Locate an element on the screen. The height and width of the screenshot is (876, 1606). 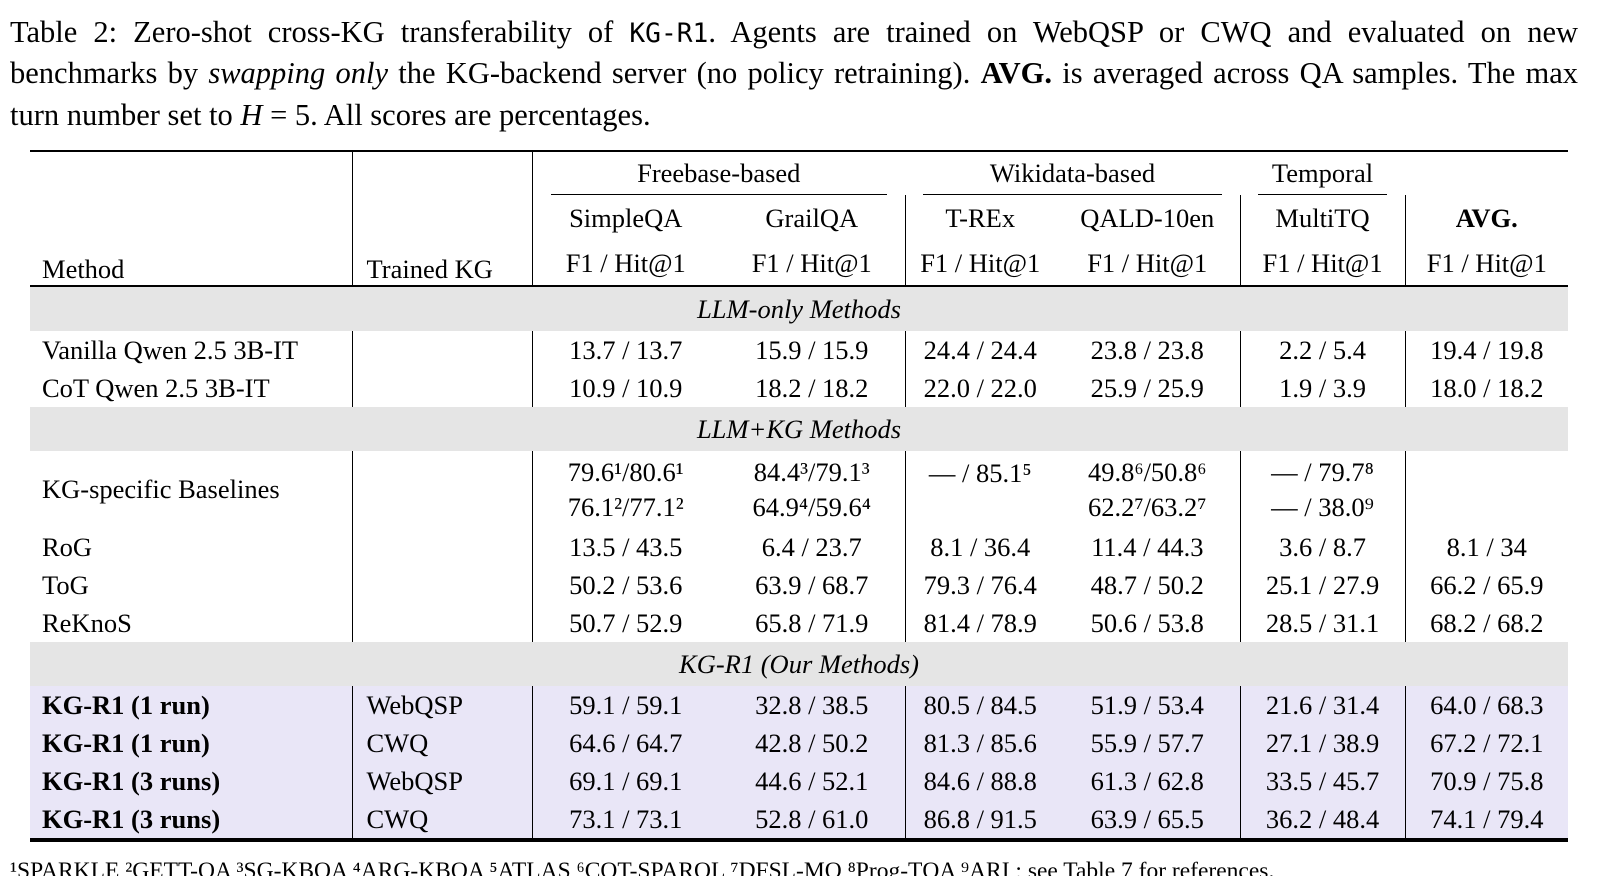
caption-text-5: . All scores are percentages. is located at coordinates (480, 114).